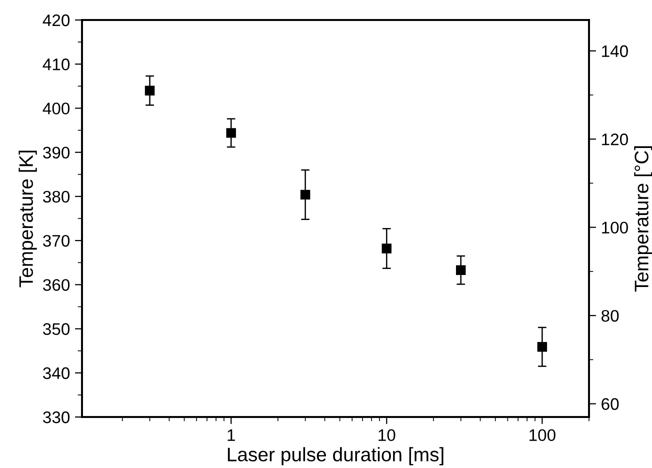  What do you see at coordinates (56, 373) in the screenshot?
I see `y-tick-label: 340` at bounding box center [56, 373].